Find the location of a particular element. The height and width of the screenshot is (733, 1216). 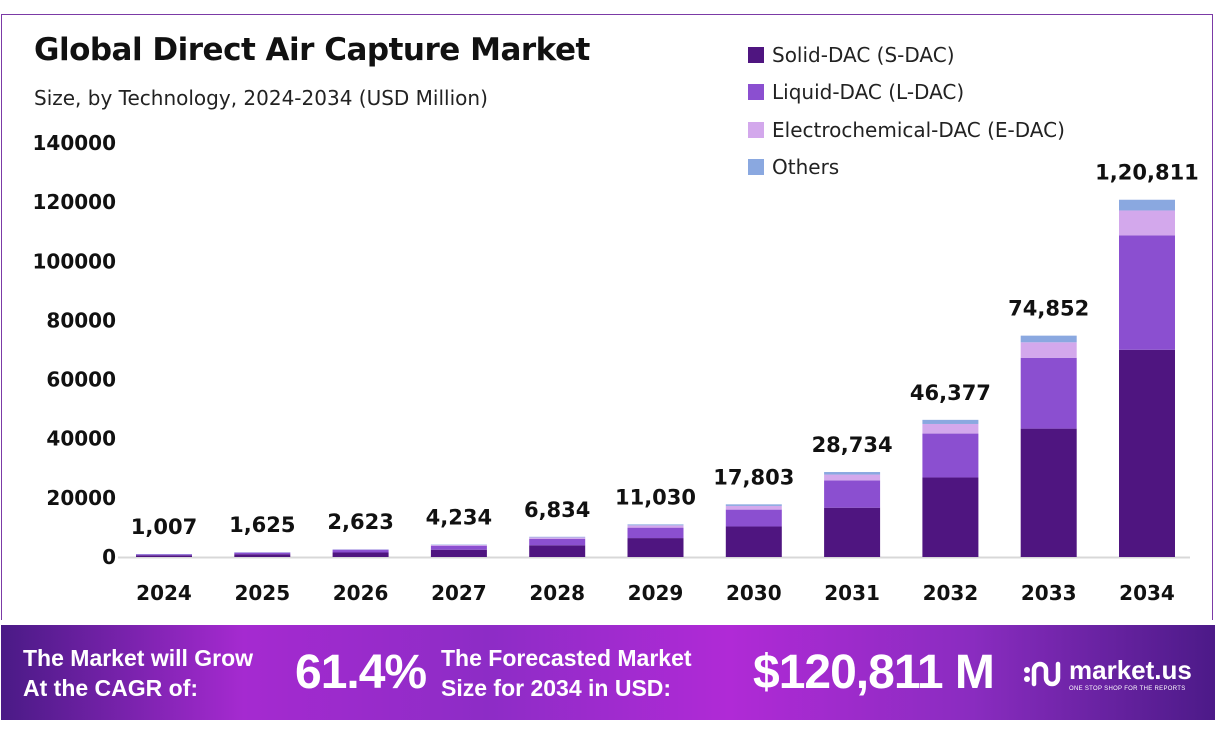

legend-item-liquid: Liquid-DAC (L-DAC) is located at coordinates (906, 93).